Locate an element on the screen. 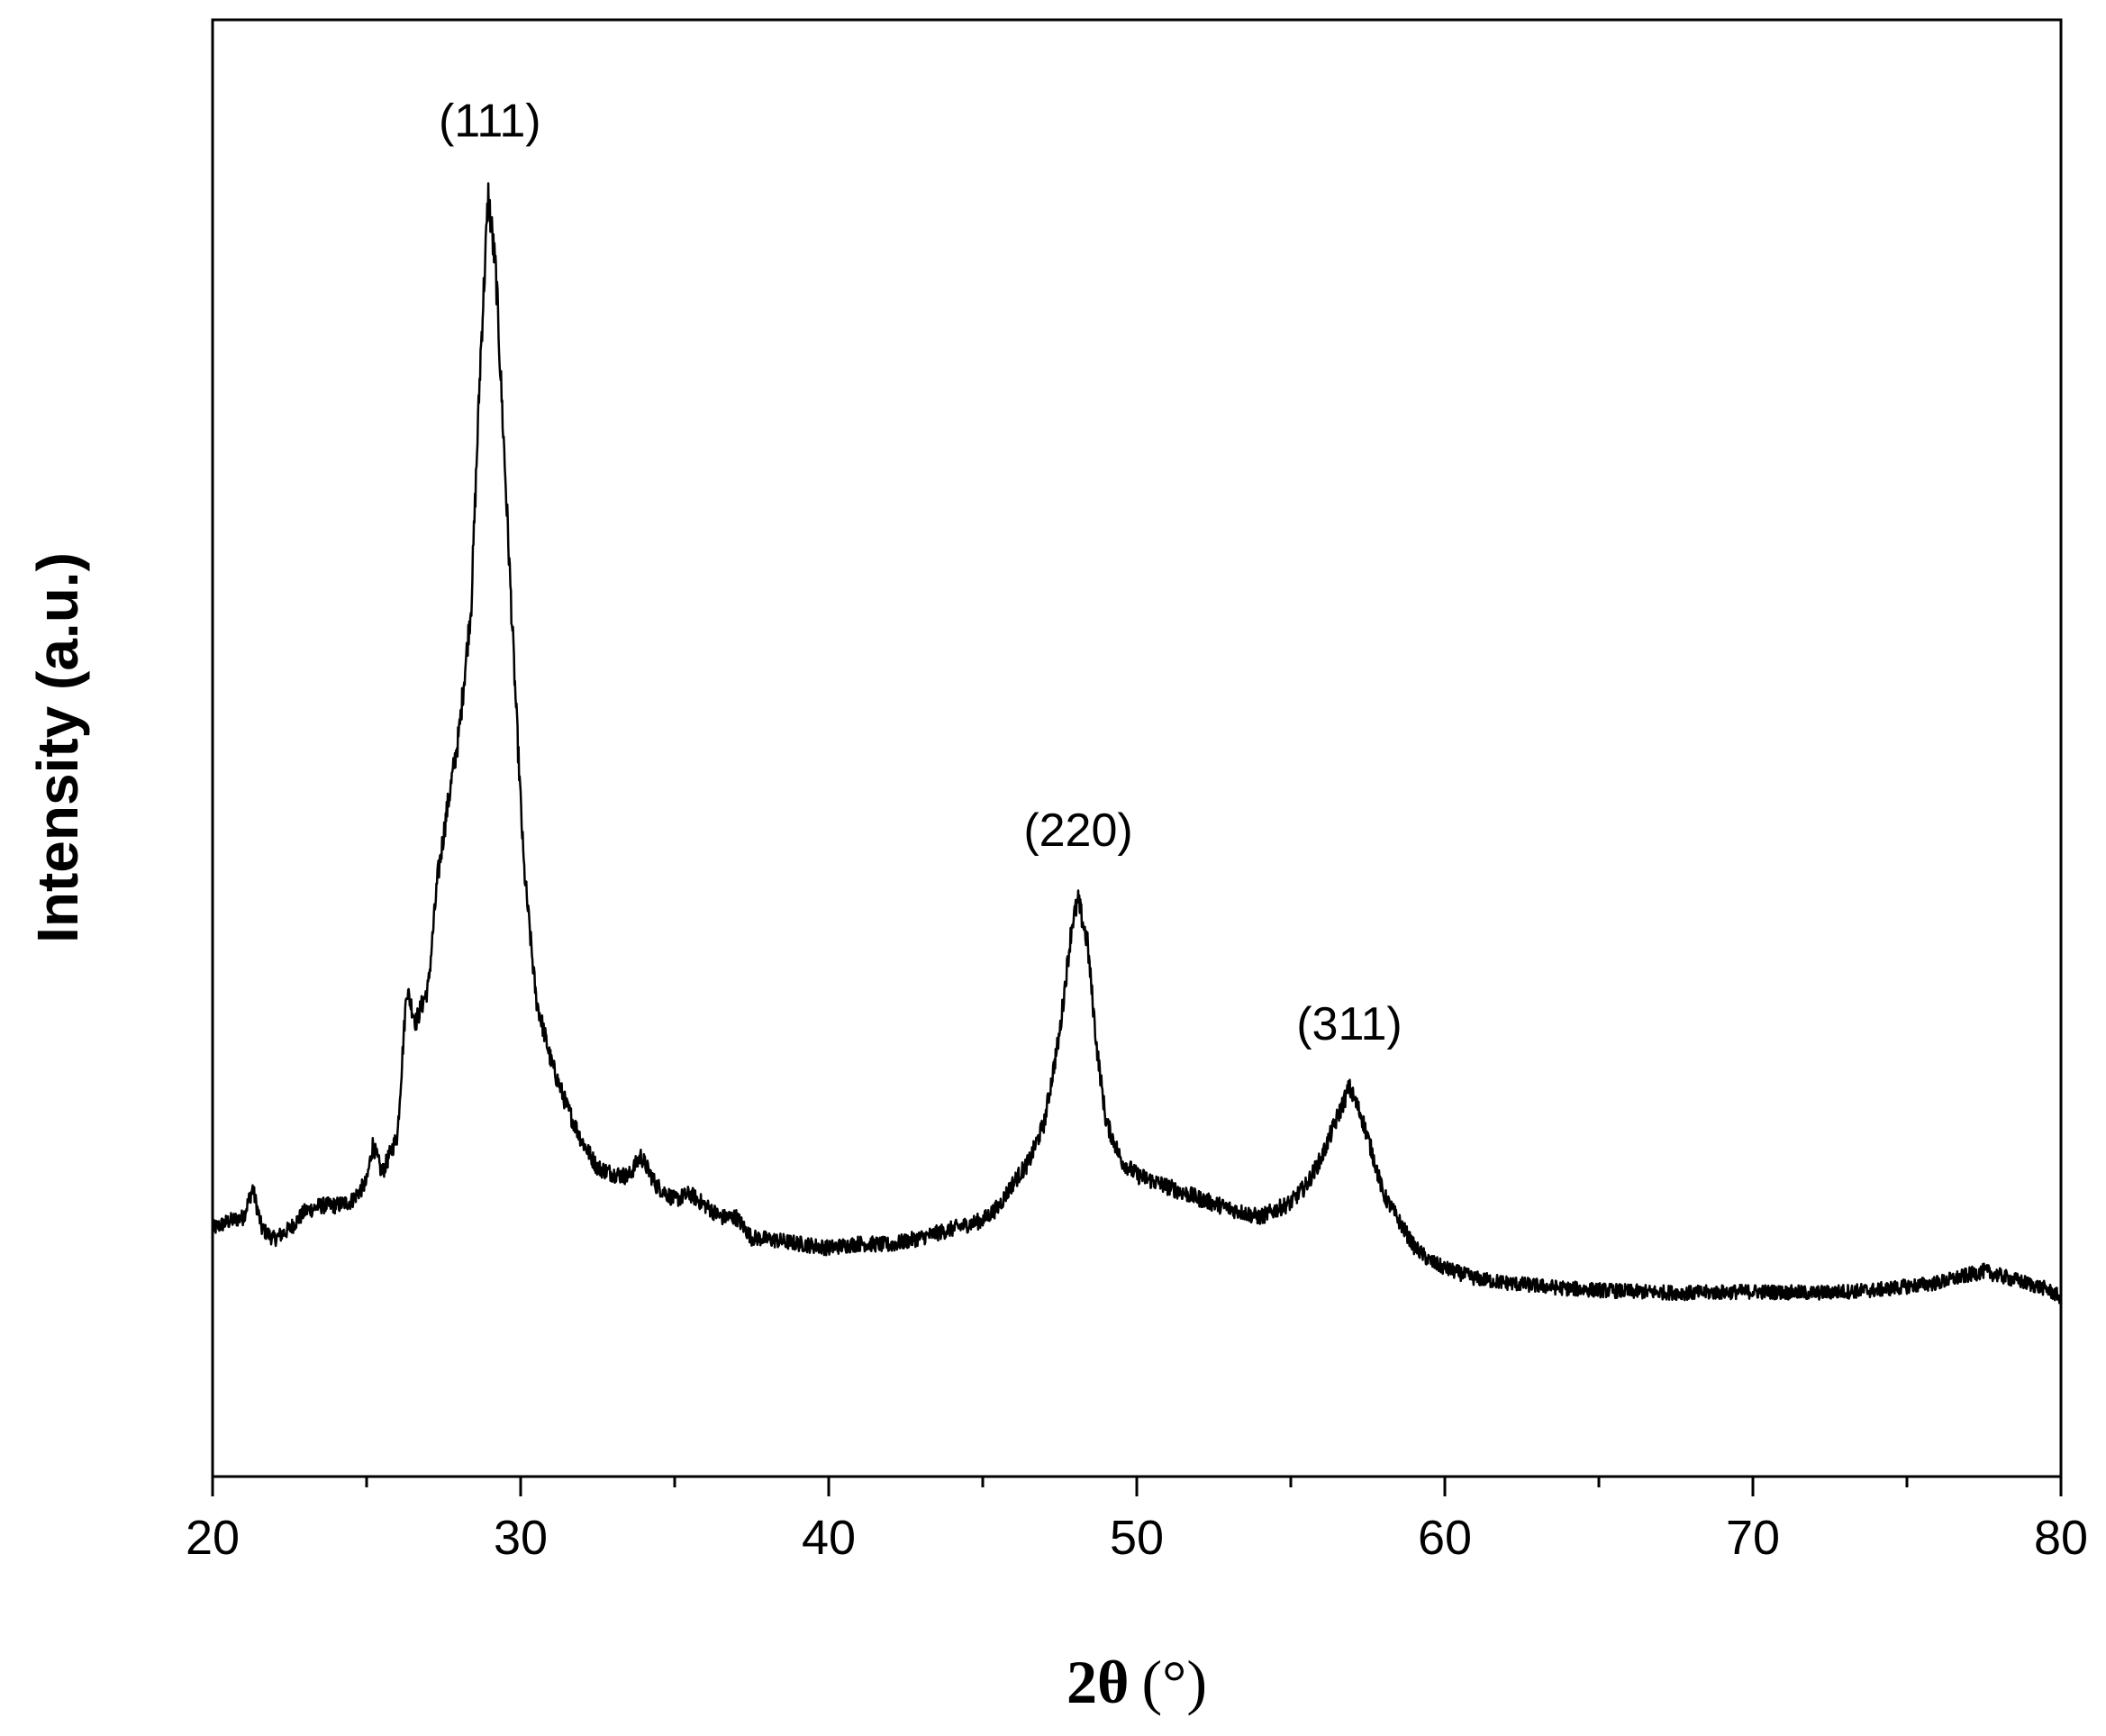 The width and height of the screenshot is (2106, 1736). x-tick-label: 80 is located at coordinates (2061, 1538).